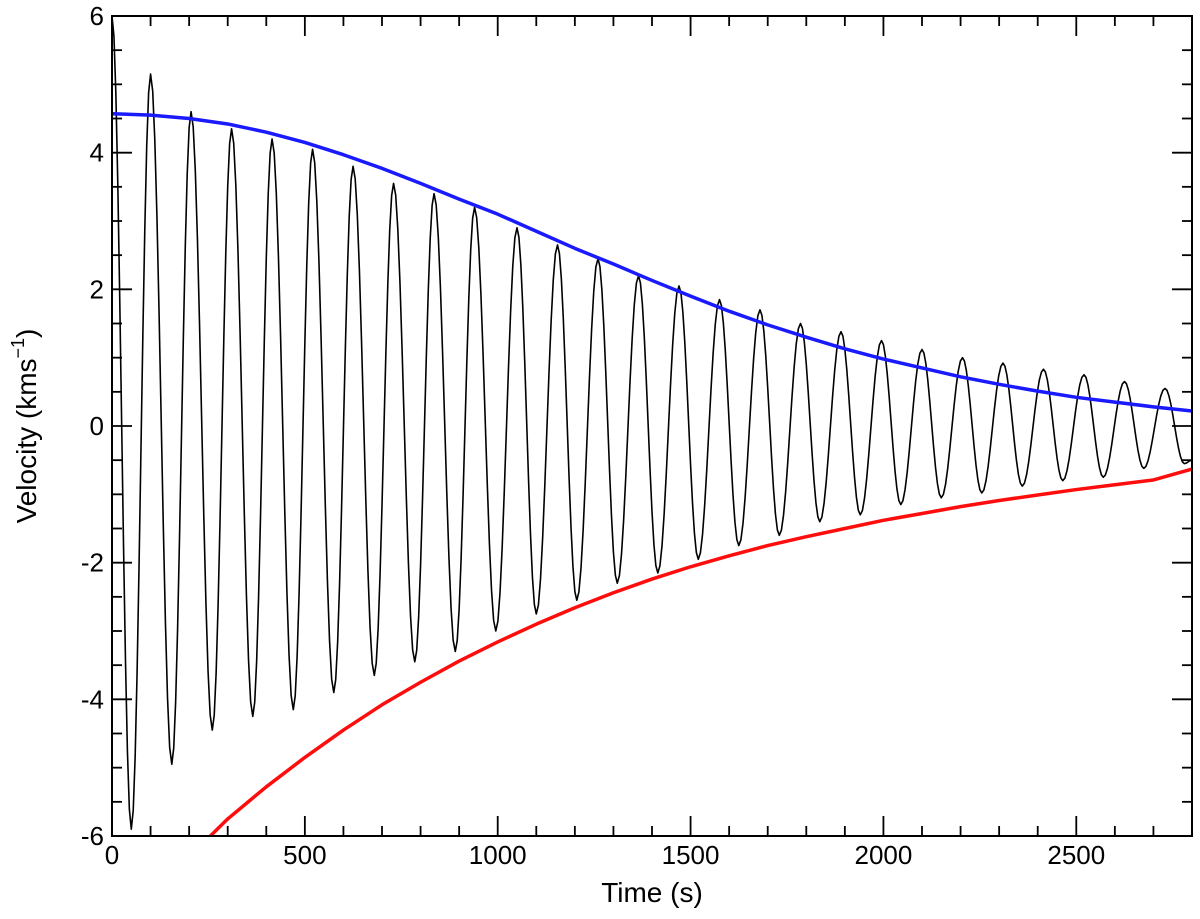  I want to click on x-tick-label: 1500, so click(691, 855).